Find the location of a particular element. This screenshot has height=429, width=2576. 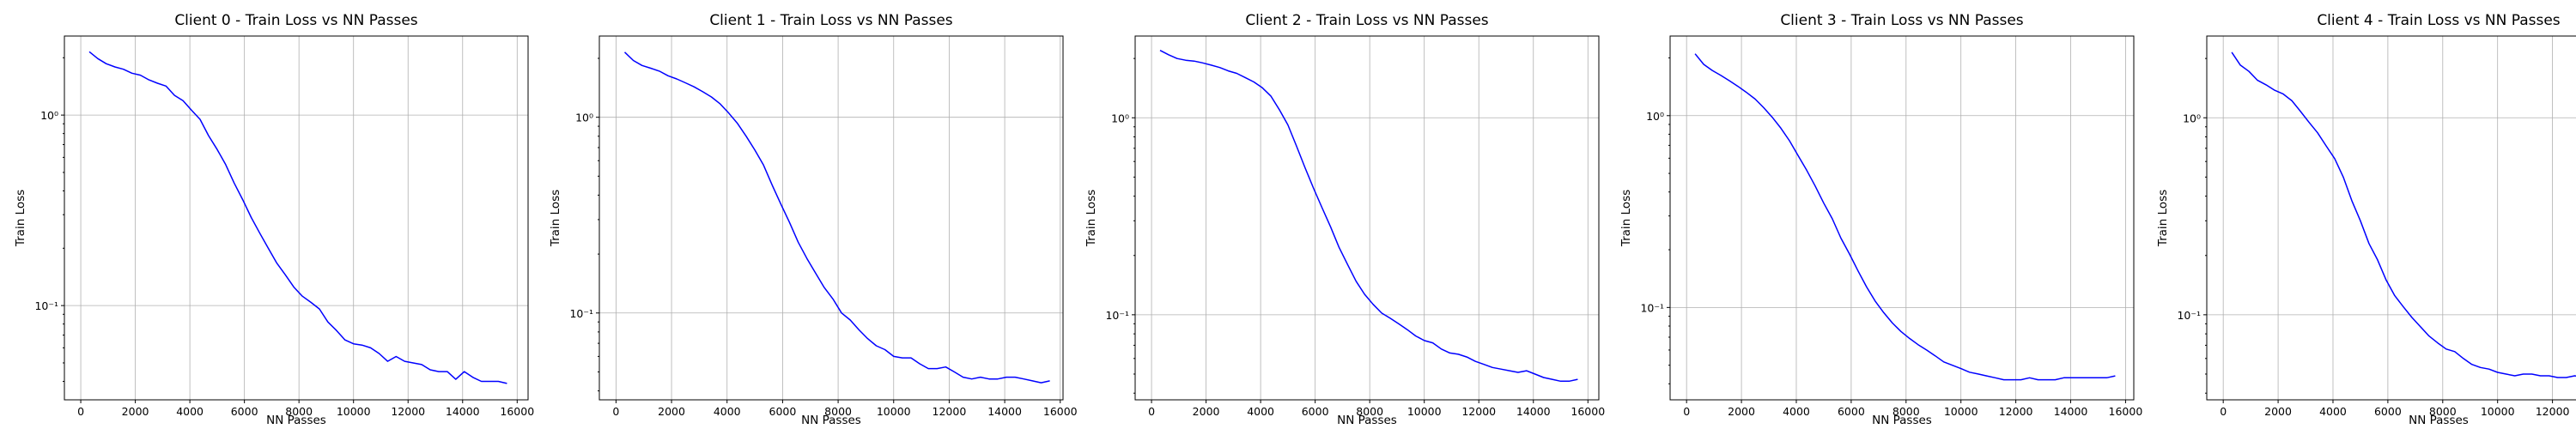

chart-title: Client 0 - Train Loss vs NN Passes is located at coordinates (295, 21).